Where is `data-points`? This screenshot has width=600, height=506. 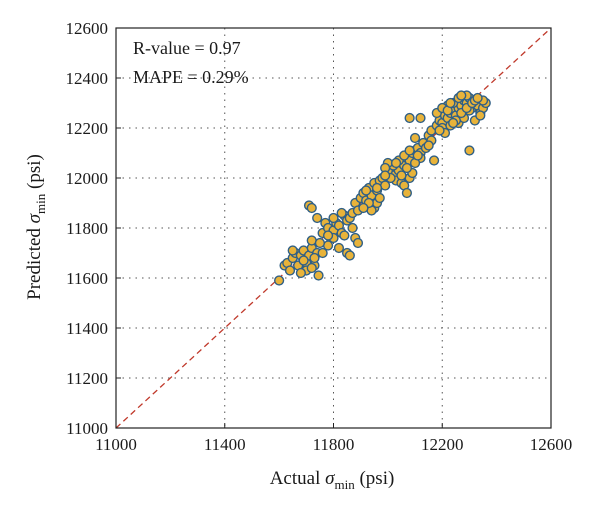 data-points is located at coordinates (382, 188).